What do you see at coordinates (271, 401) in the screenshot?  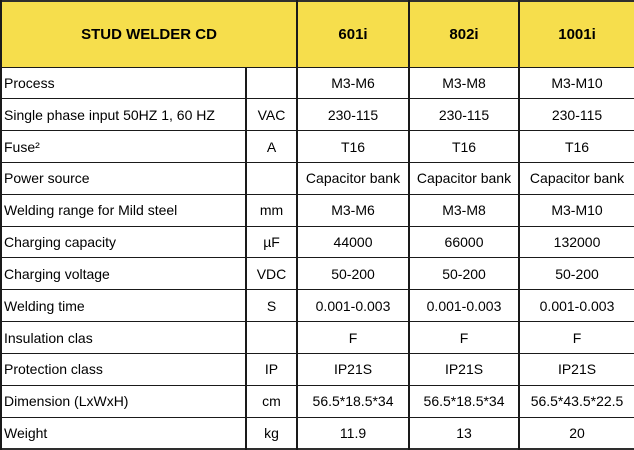 I see `row-unit: cm` at bounding box center [271, 401].